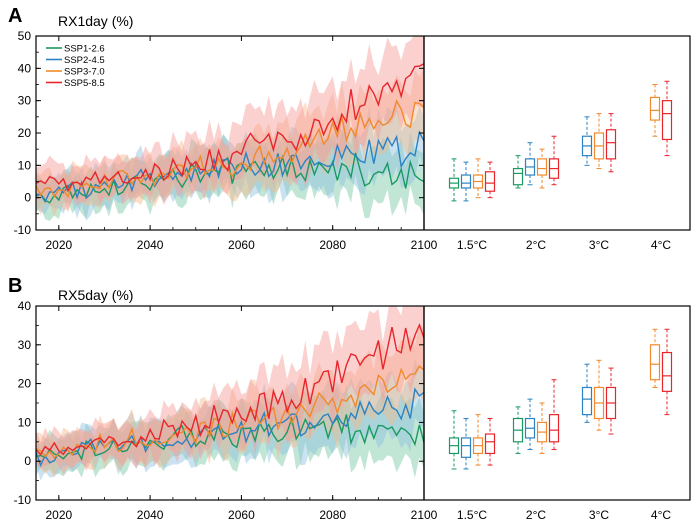 The height and width of the screenshot is (530, 699). Describe the element at coordinates (15, 286) in the screenshot. I see `panel-b-letter: B` at that location.